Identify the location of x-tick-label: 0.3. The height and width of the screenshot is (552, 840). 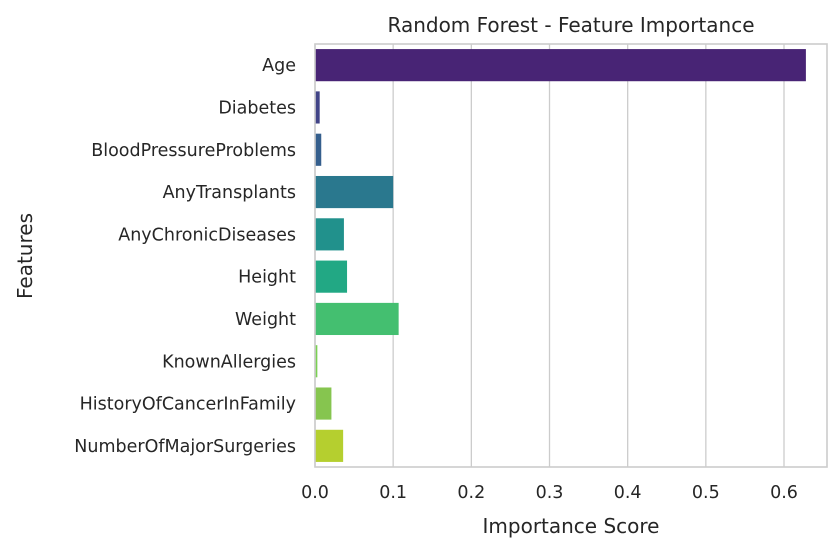
(550, 493).